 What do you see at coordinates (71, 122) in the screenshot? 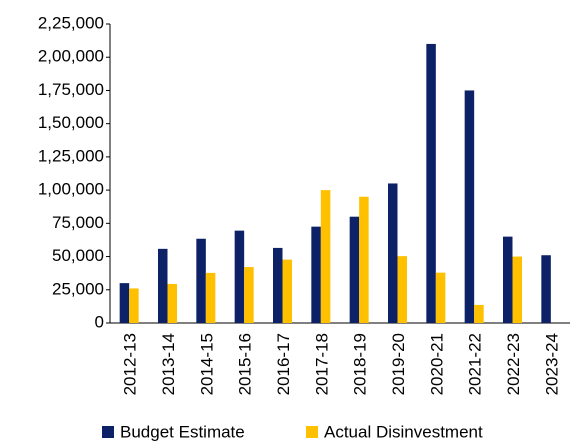
I see `y-tick-label: 1,50,000` at bounding box center [71, 122].